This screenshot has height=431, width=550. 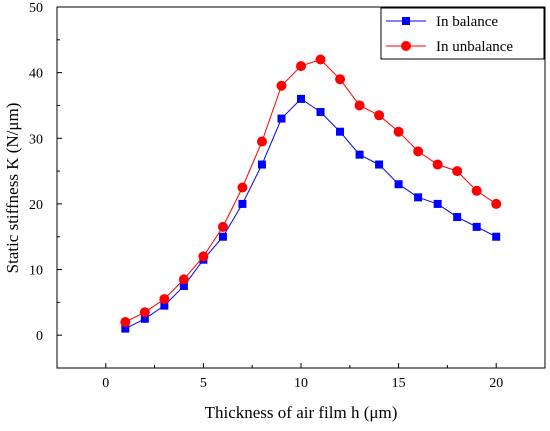 I want to click on legend-label: In unbalance, so click(x=474, y=47).